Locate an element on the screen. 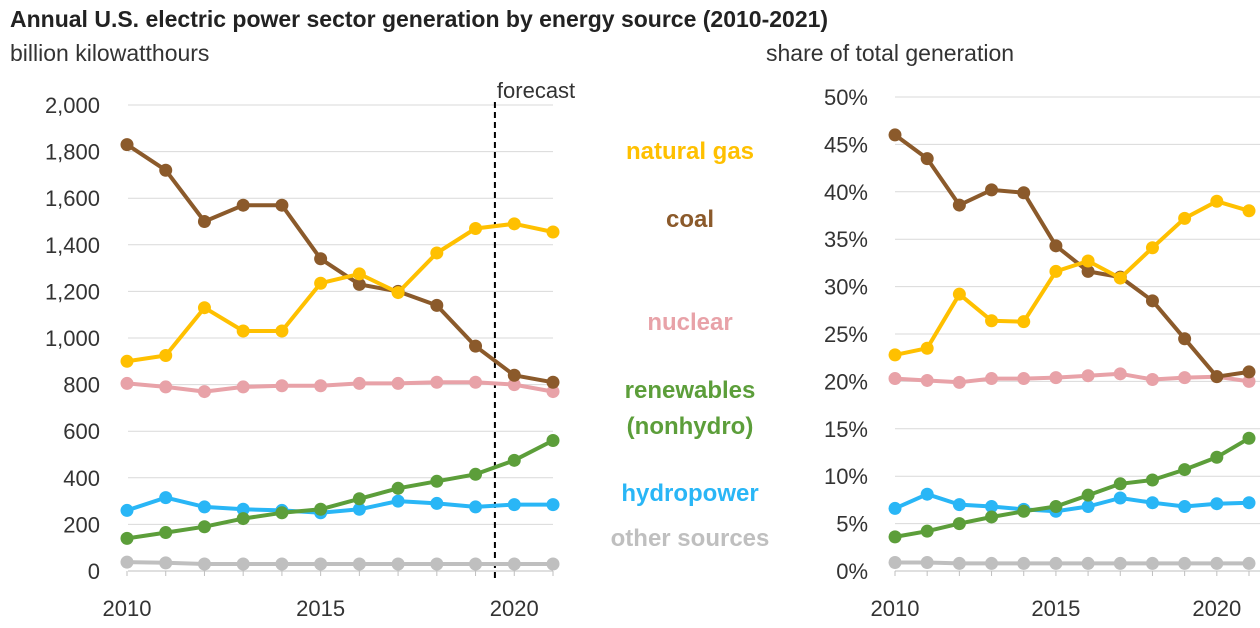 The width and height of the screenshot is (1260, 628). legend-label-other-sources: other sources is located at coordinates (690, 538).